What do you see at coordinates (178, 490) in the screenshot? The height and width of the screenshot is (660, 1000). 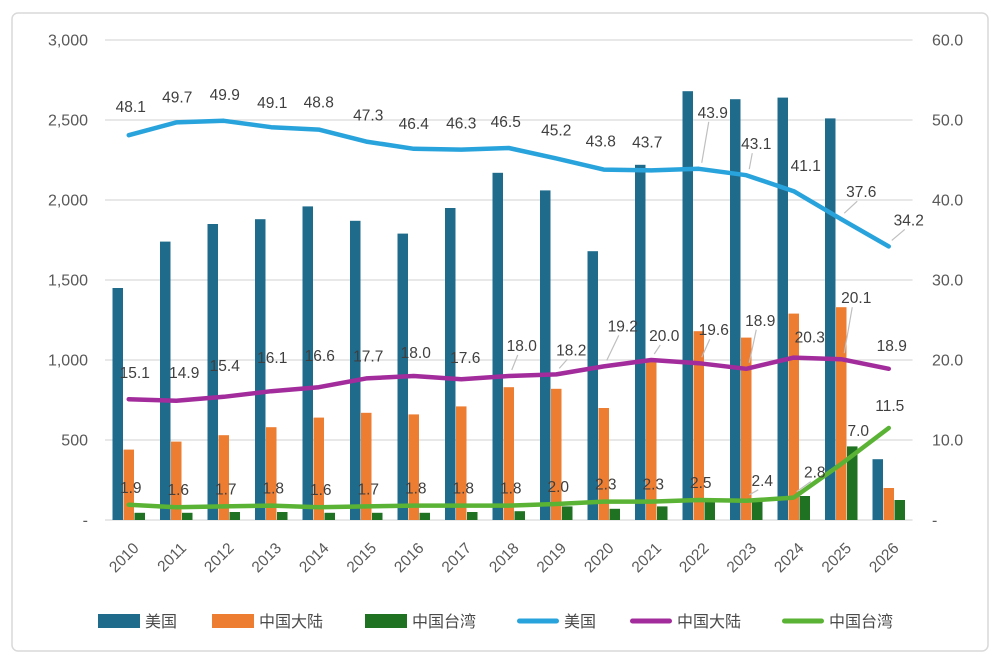 I see `data-label-tw-line-2011: 1.6` at bounding box center [178, 490].